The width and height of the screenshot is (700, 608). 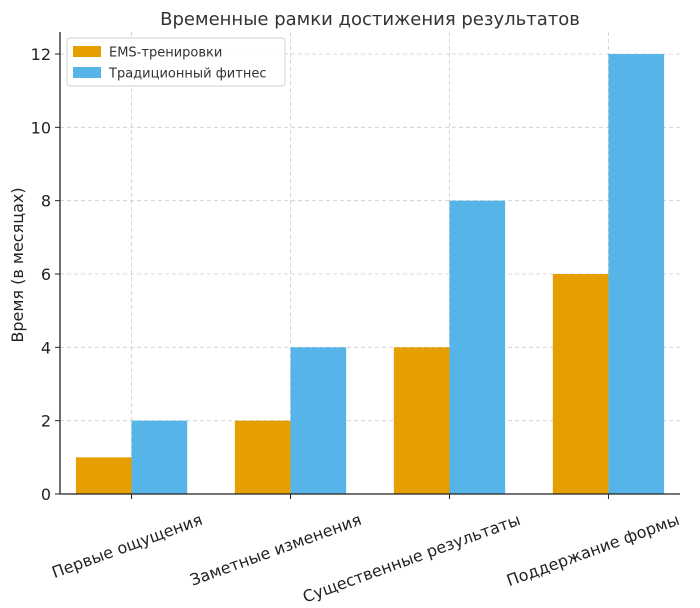 I want to click on chart-title: Временные рамки достижения результатов, so click(x=370, y=19).